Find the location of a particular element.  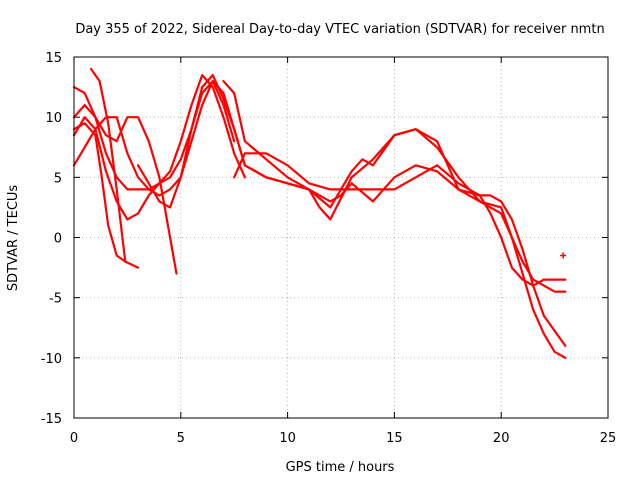

y-axis-label: SDTVAR / TECUs is located at coordinates (13, 238).